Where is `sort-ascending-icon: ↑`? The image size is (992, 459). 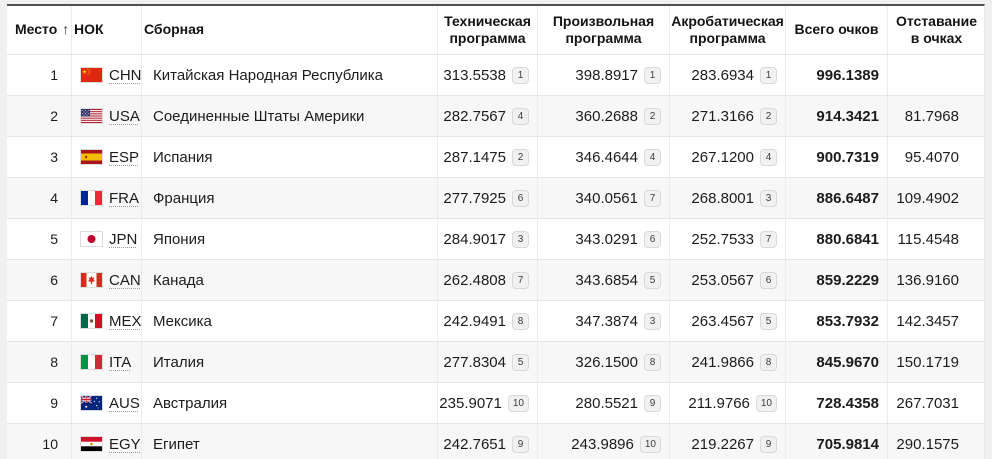
sort-ascending-icon: ↑ is located at coordinates (66, 29).